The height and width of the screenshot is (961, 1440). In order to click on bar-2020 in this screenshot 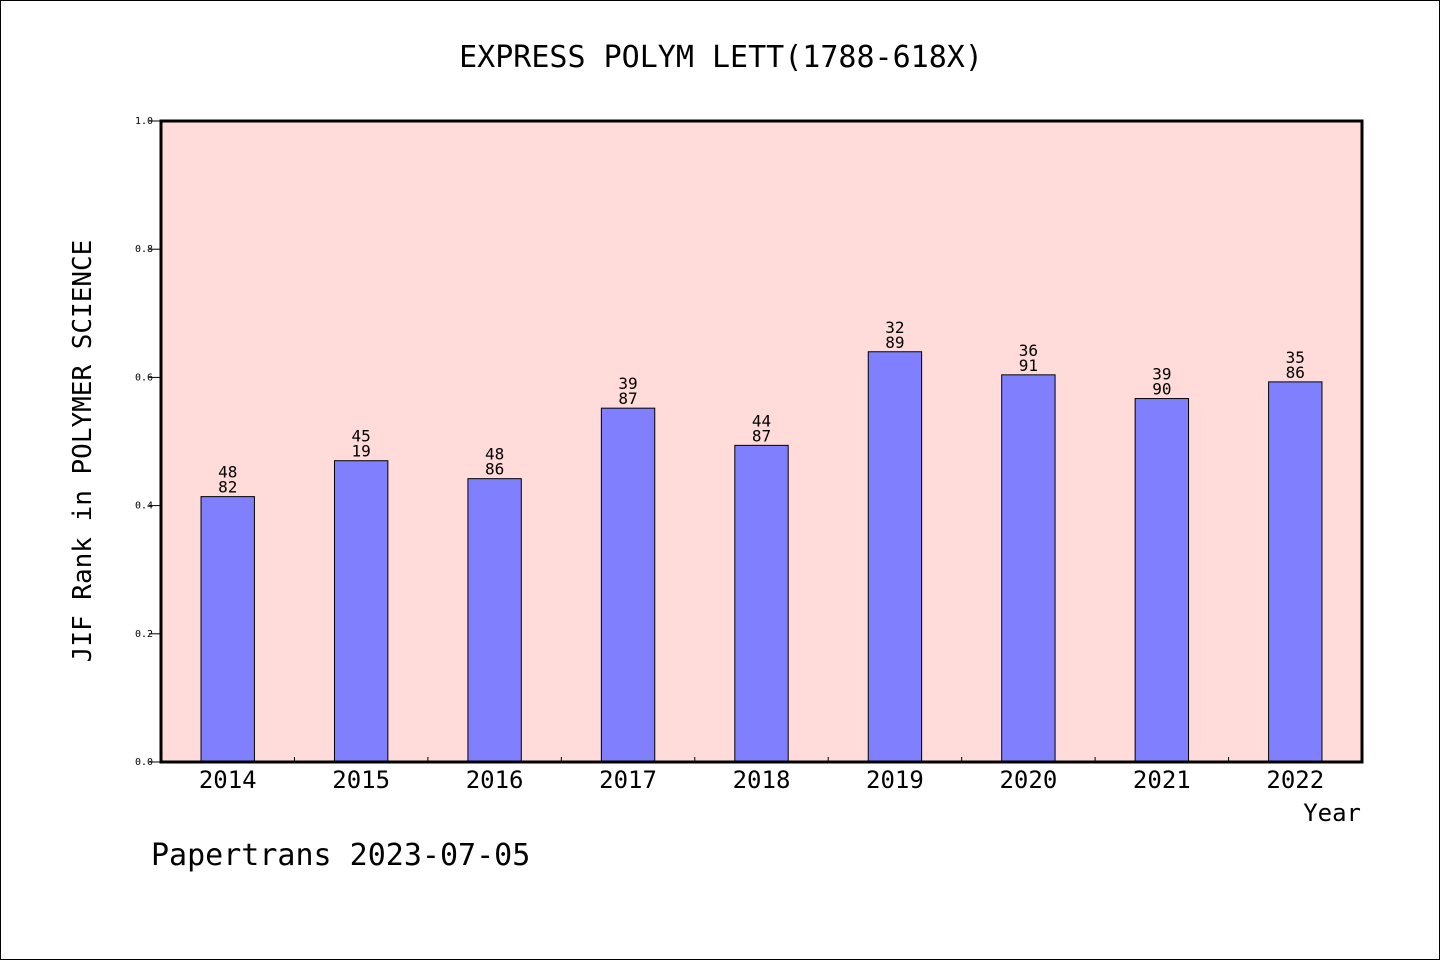, I will do `click(1028, 568)`.